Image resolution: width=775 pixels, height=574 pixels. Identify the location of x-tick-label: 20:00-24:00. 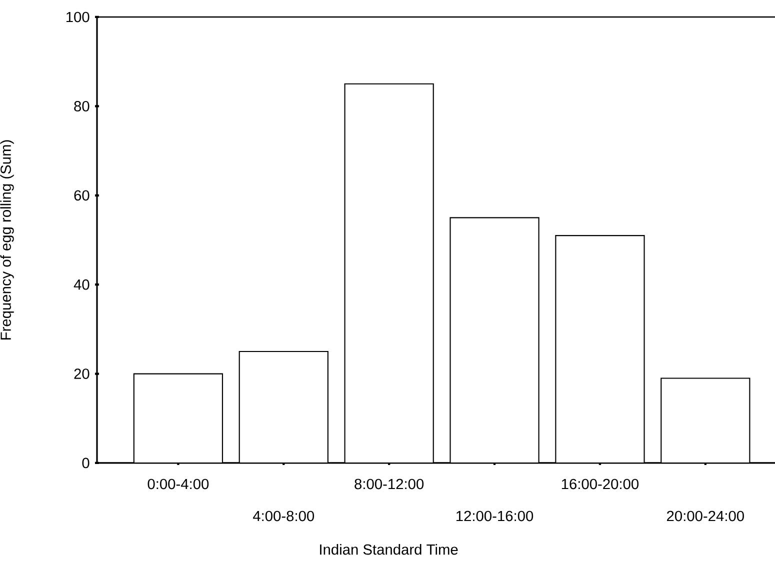
(705, 516).